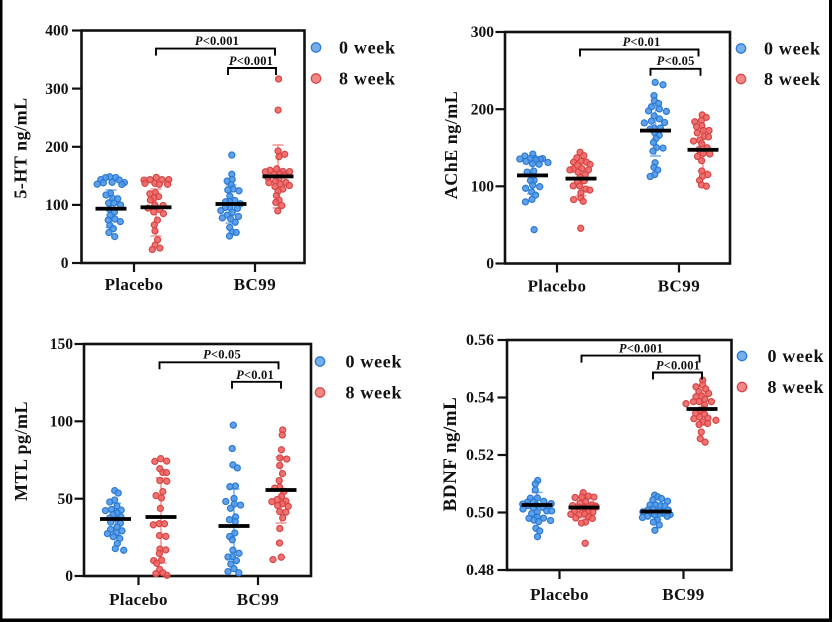 The image size is (832, 622). I want to click on svg-text: MTL pg/mL, so click(21, 451).